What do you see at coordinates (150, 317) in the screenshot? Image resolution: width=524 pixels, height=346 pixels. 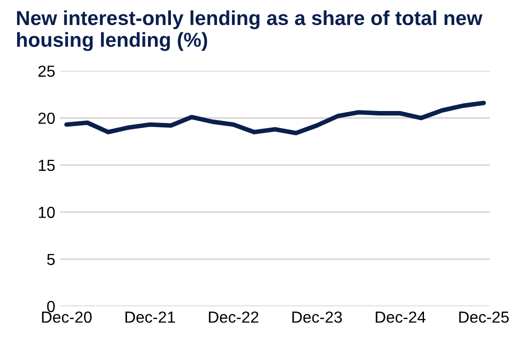 I see `x-tick-label: Dec-21` at bounding box center [150, 317].